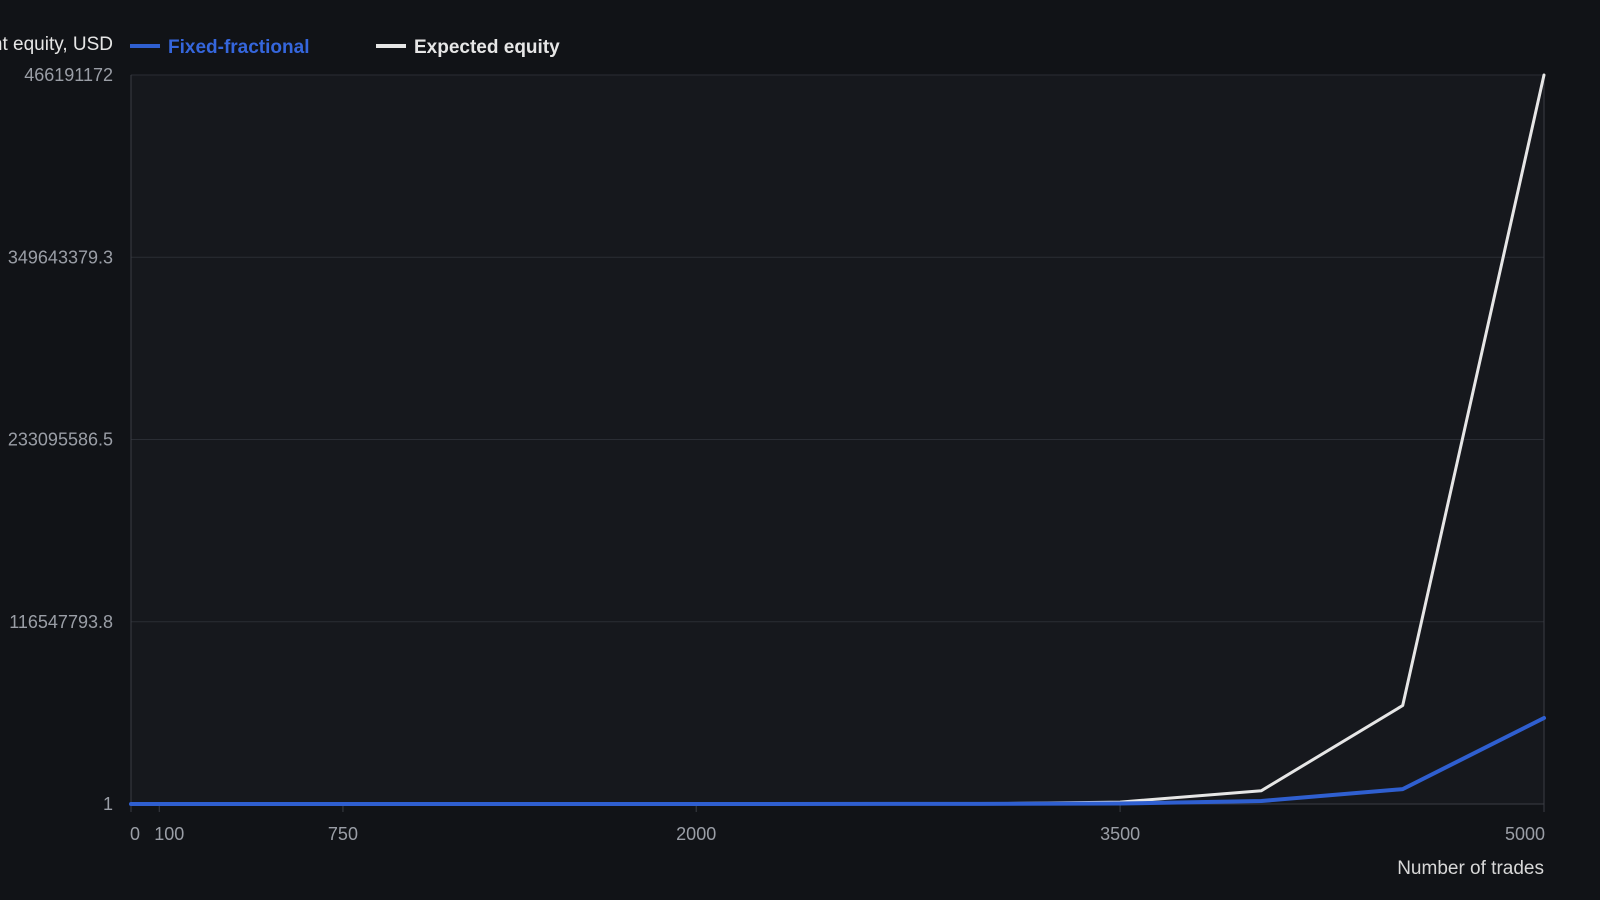 This screenshot has height=900, width=1600. I want to click on legend-label-expected-equity: Expected equity, so click(487, 47).